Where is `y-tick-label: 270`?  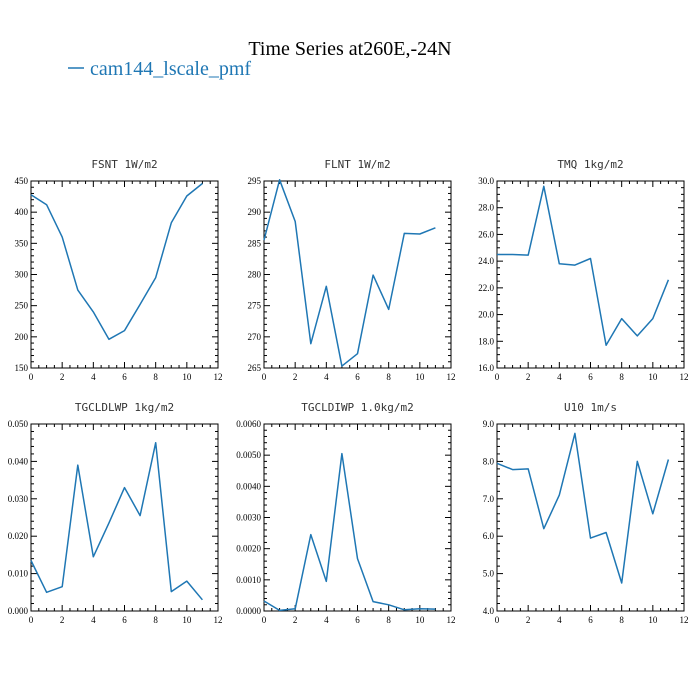 y-tick-label: 270 is located at coordinates (255, 337).